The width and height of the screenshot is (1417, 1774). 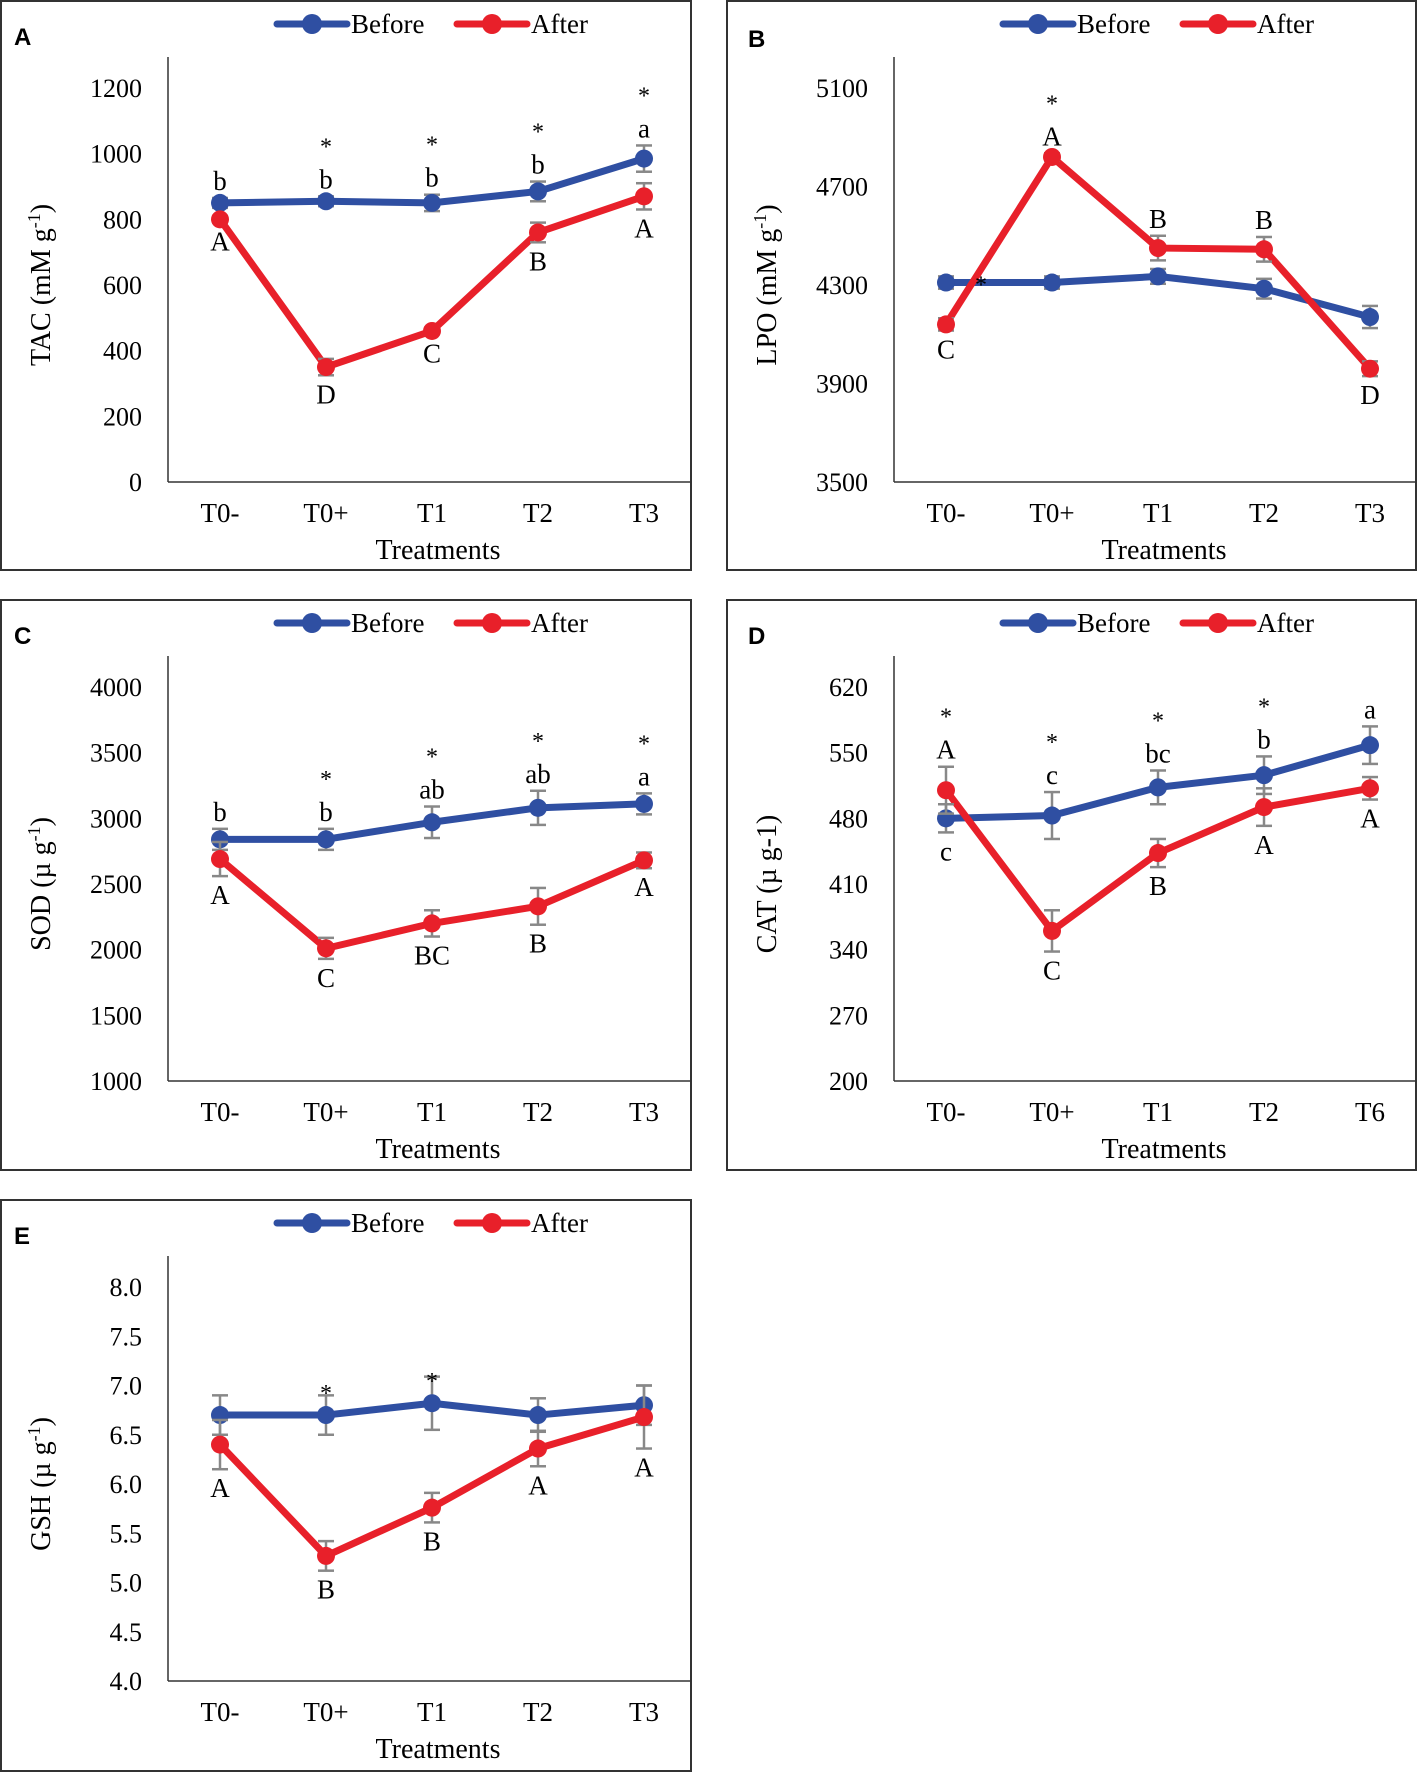 I want to click on x-tick-label: T6, so click(x=1370, y=1112).